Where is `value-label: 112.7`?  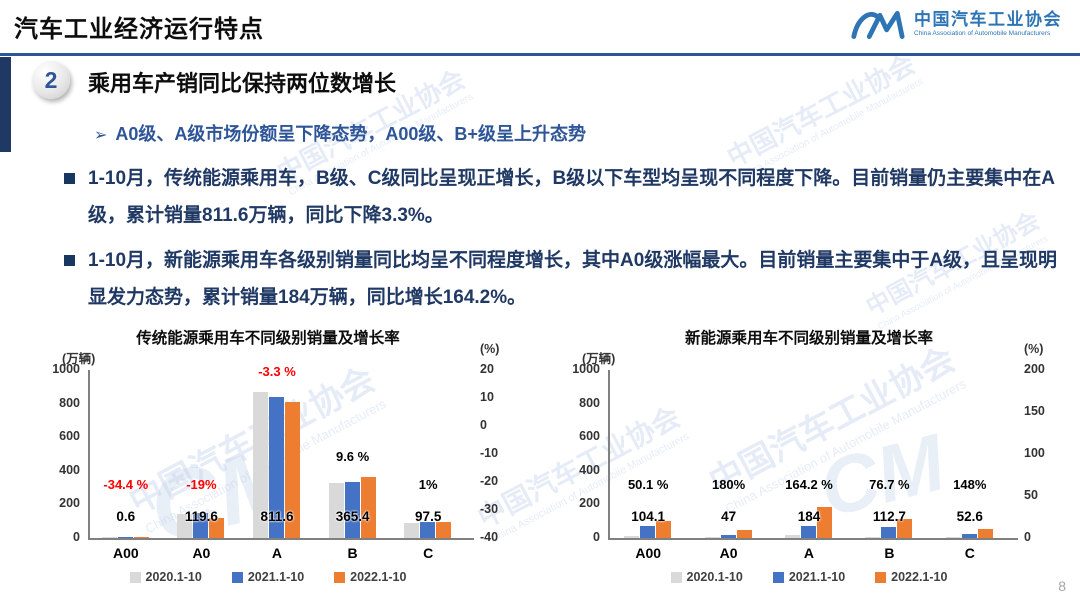 value-label: 112.7 is located at coordinates (889, 516).